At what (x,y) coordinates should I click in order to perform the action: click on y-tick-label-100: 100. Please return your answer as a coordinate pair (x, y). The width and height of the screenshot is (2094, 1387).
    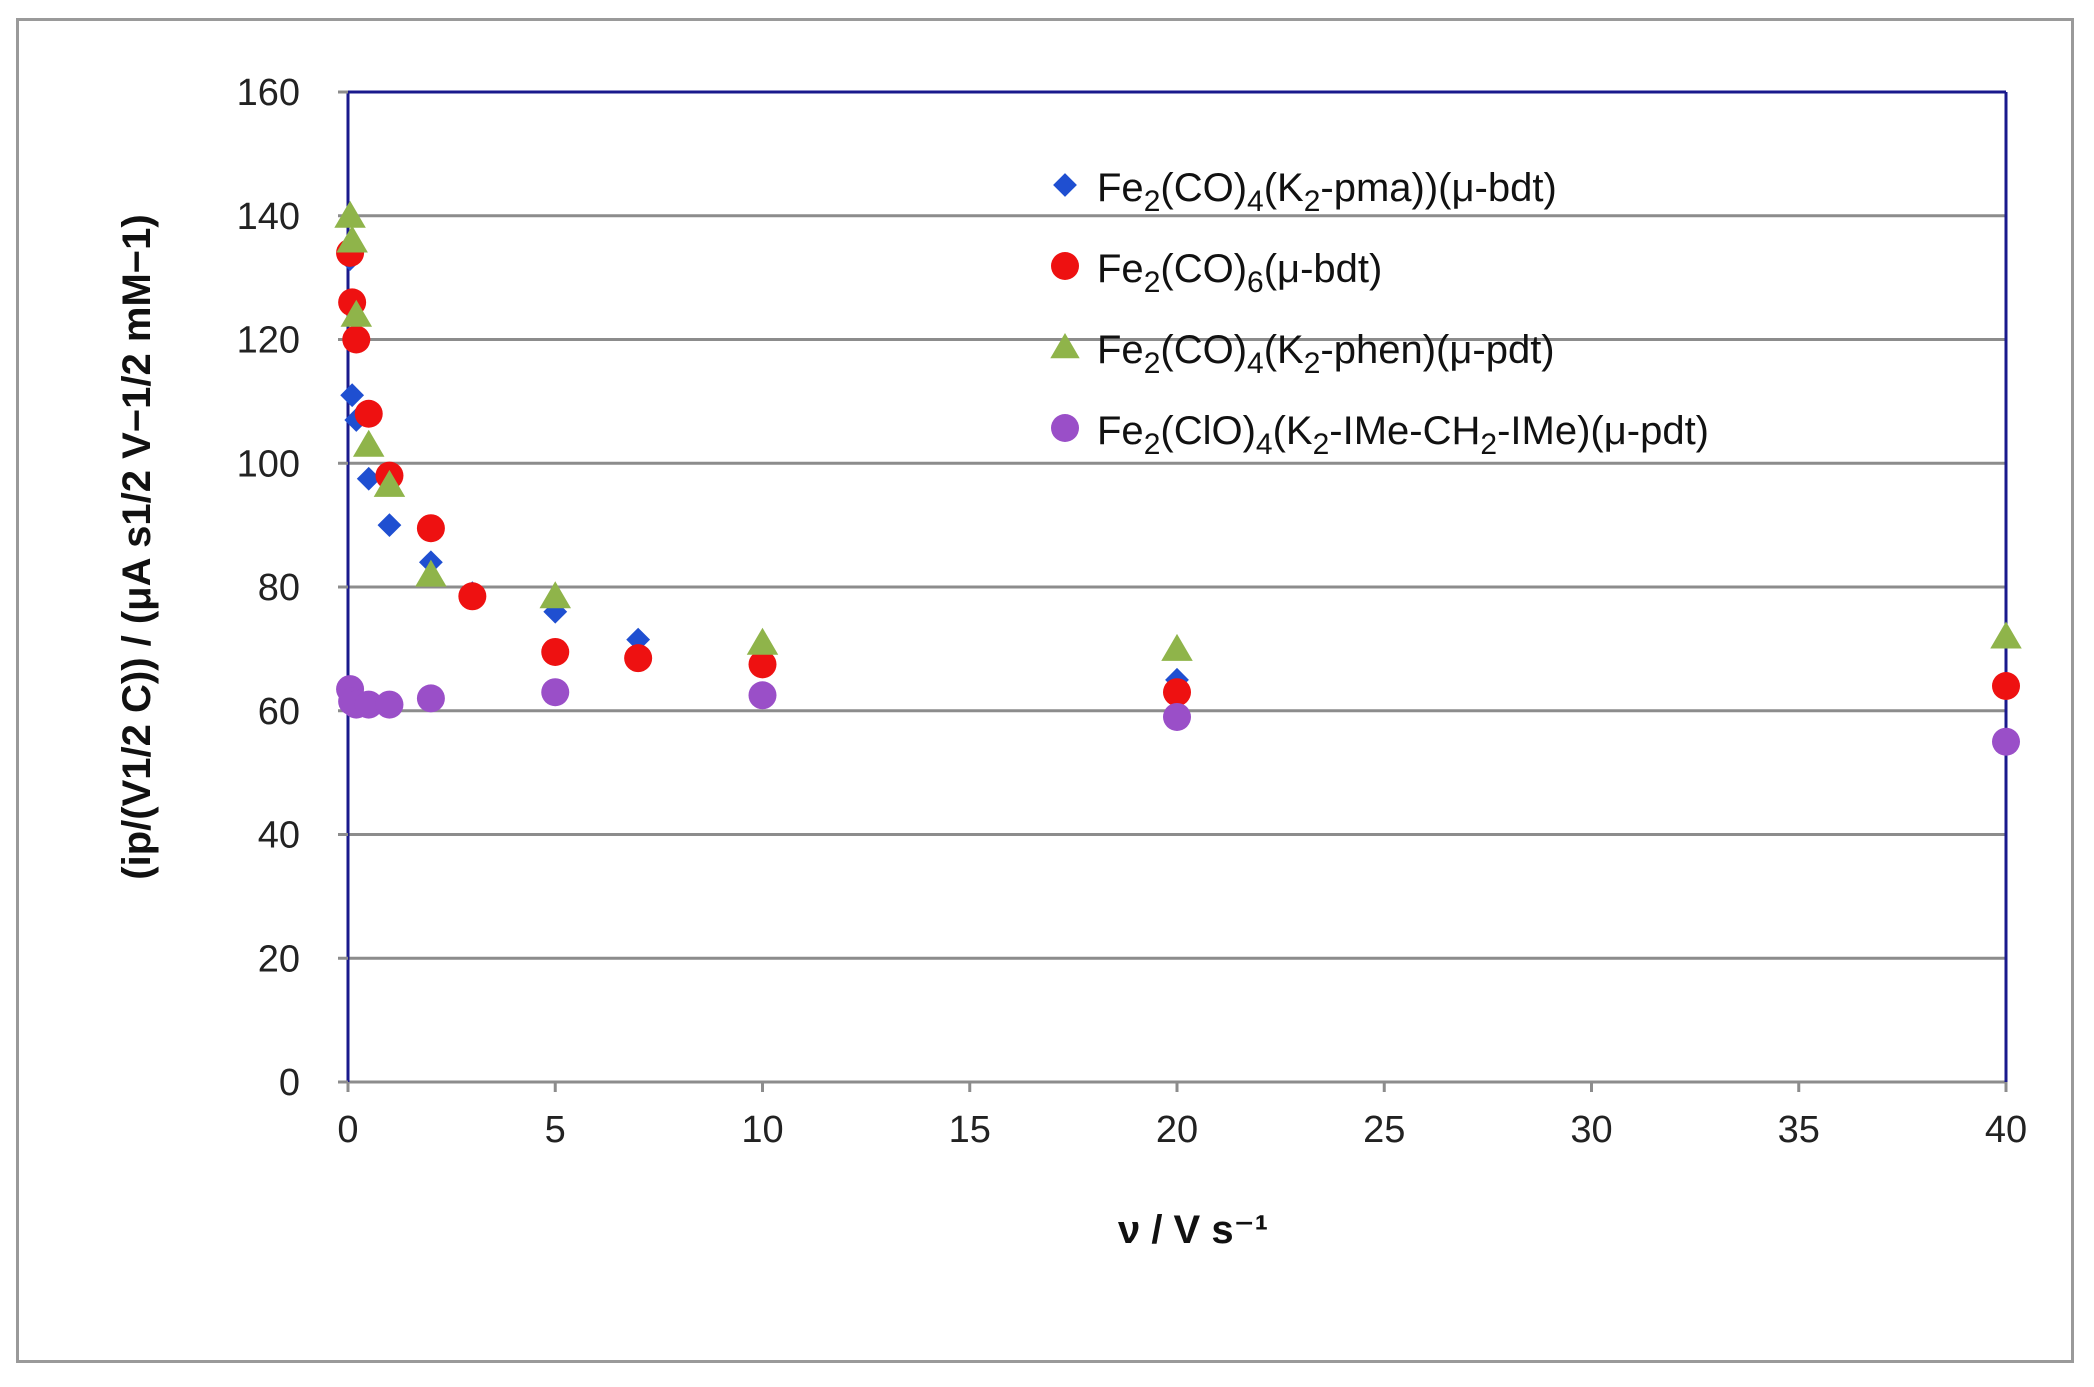
    Looking at the image, I should click on (268, 464).